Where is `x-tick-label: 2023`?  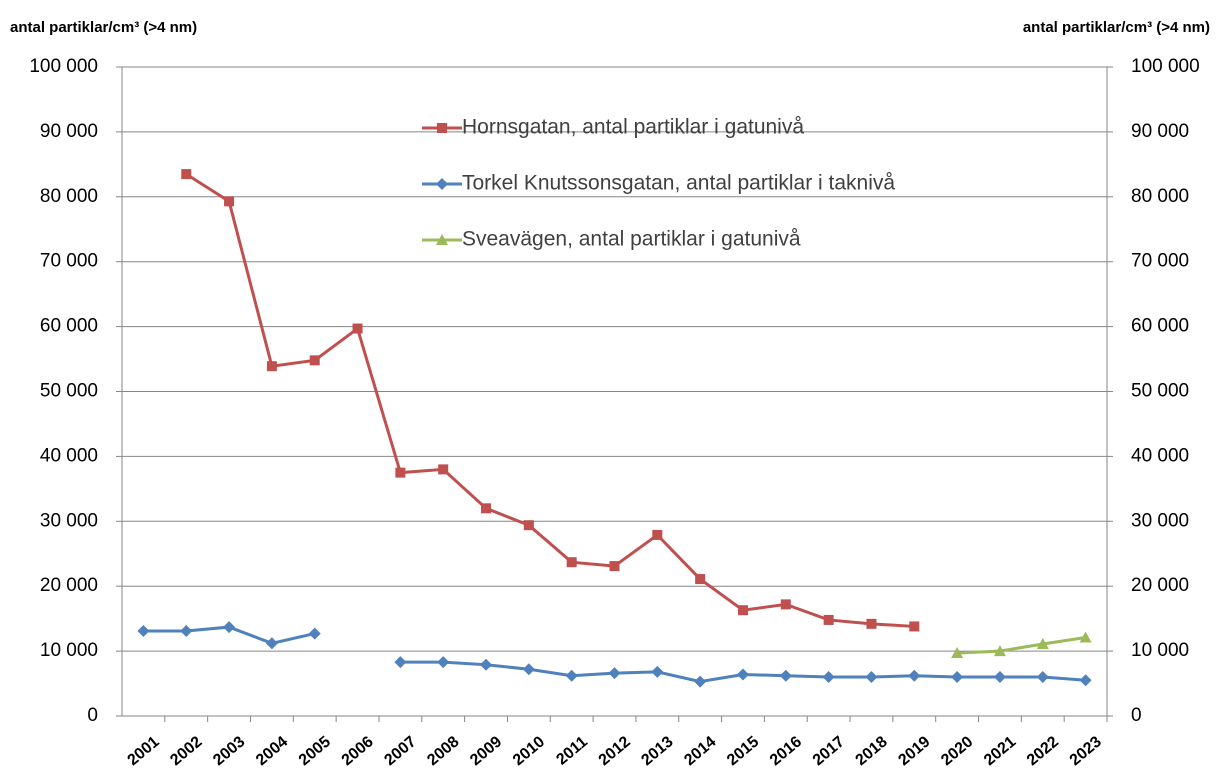
x-tick-label: 2023 is located at coordinates (1086, 751).